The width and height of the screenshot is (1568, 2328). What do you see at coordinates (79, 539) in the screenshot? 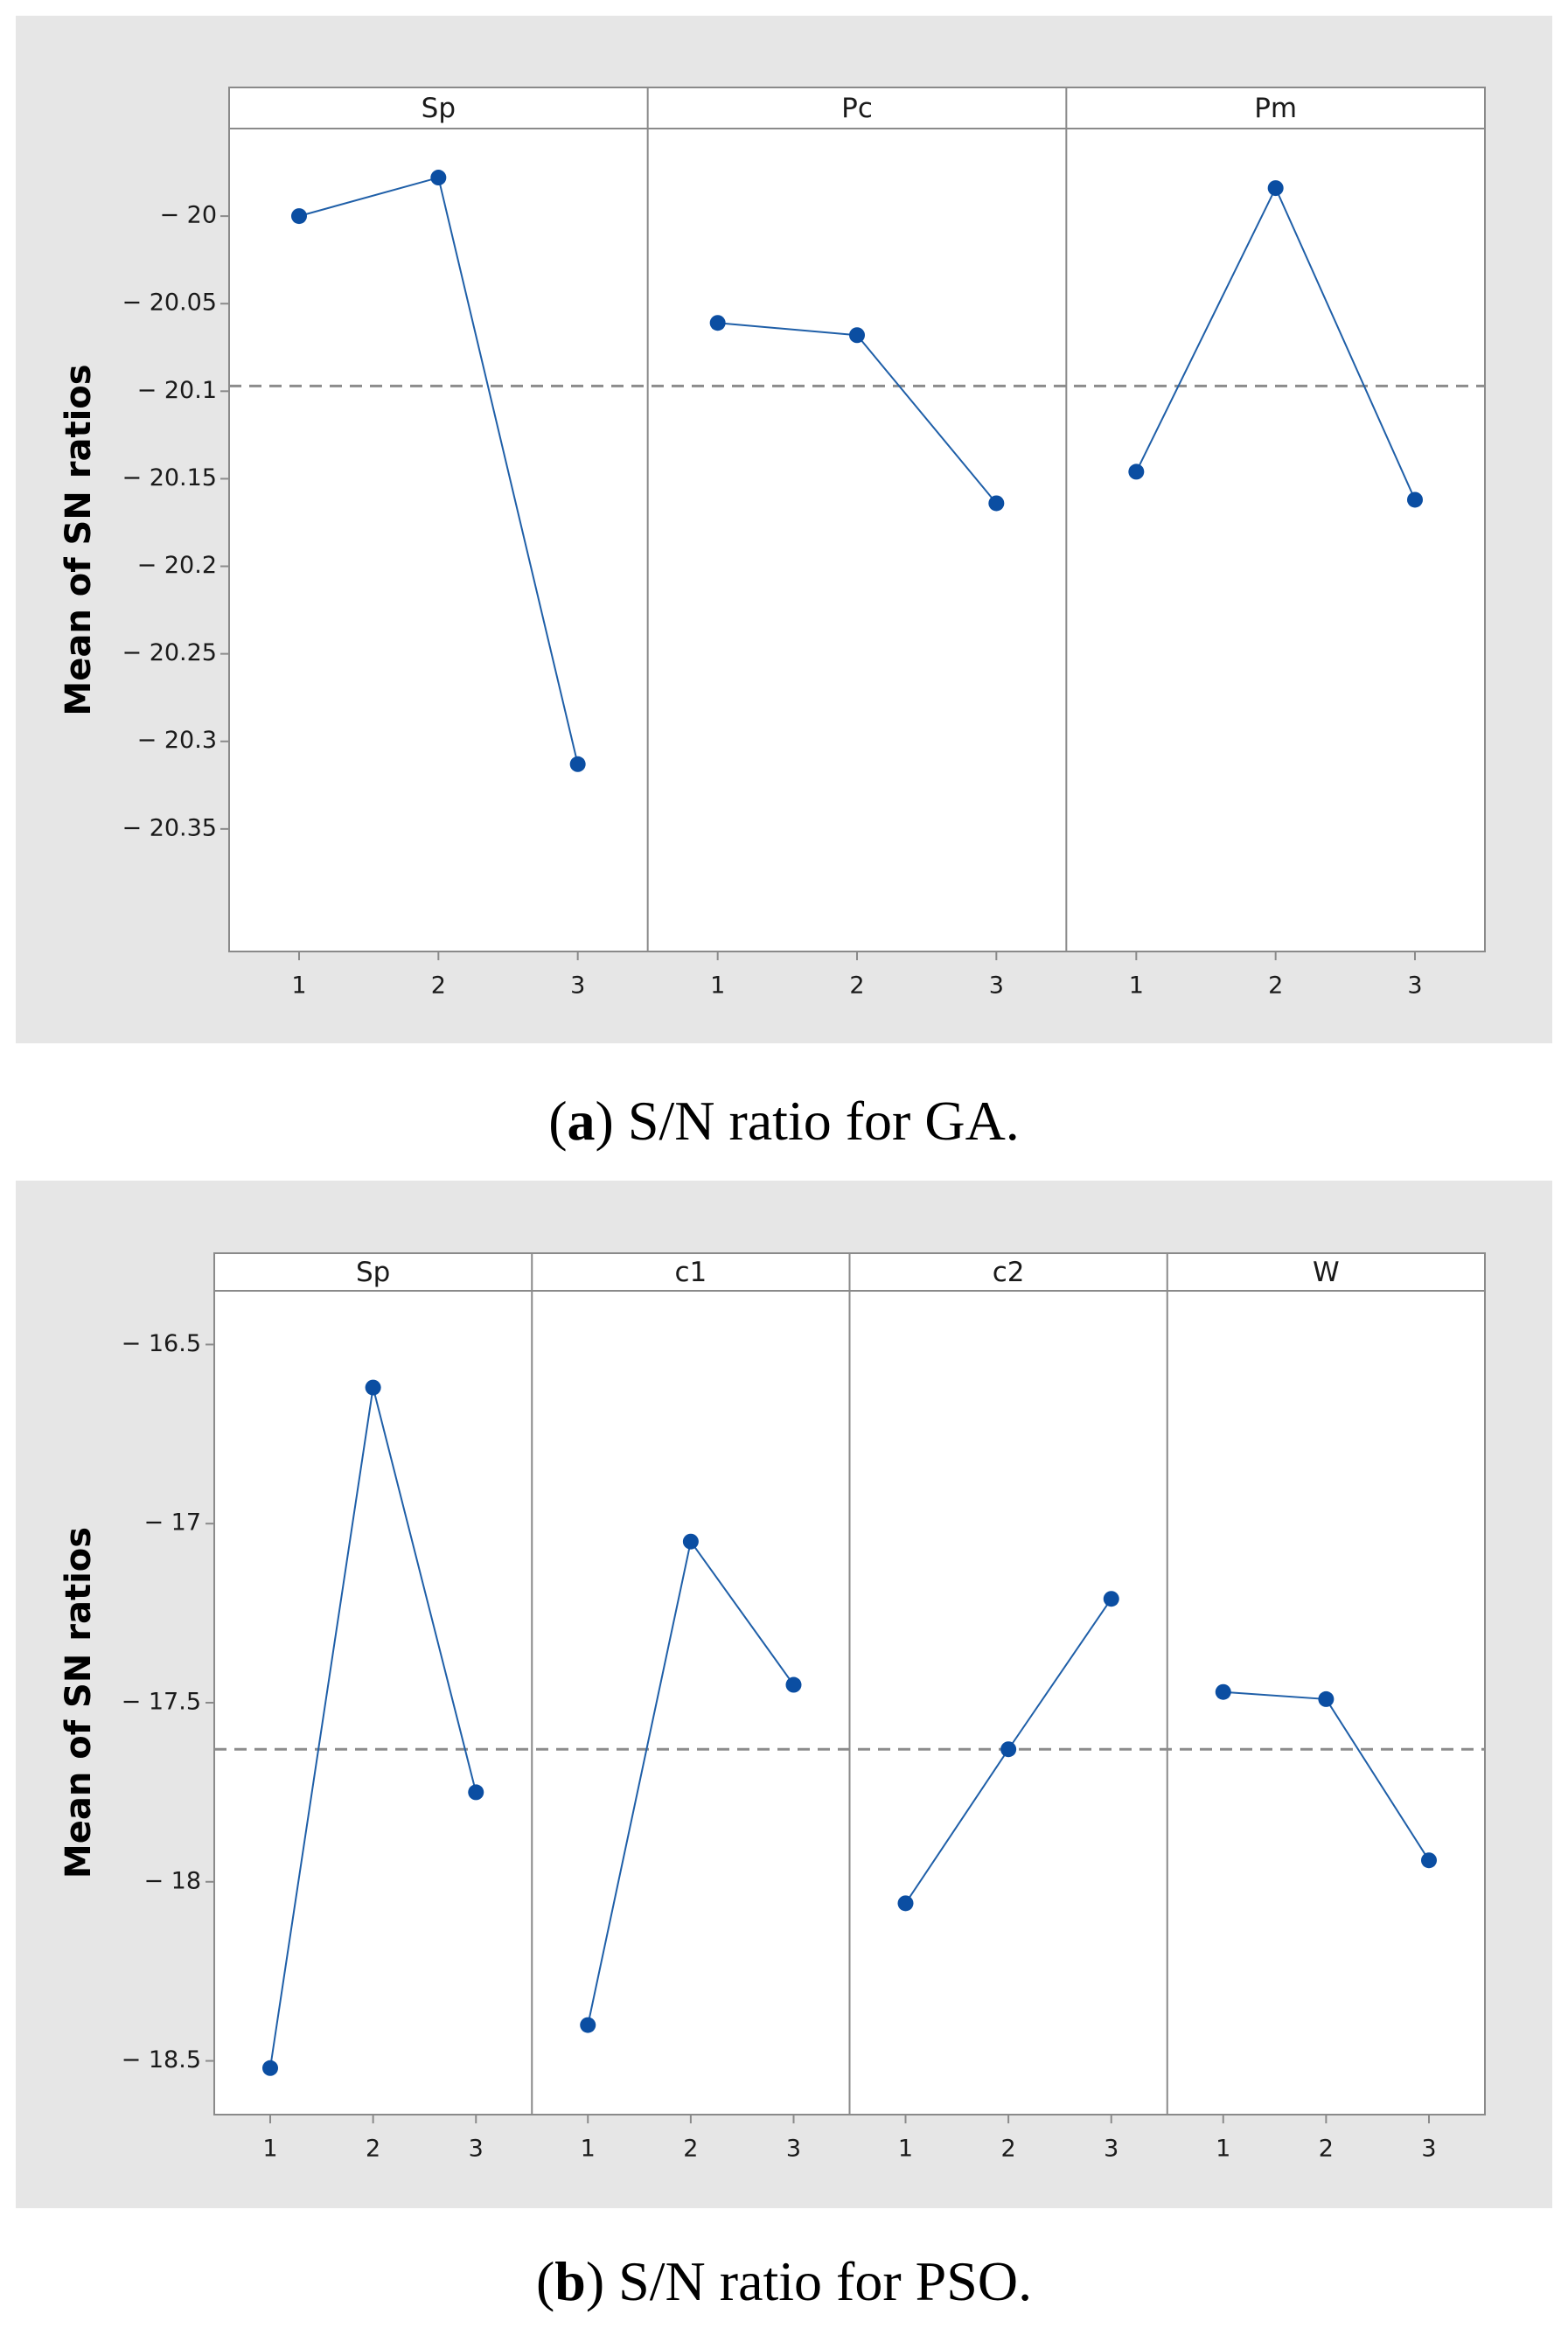
I see `ga-y-axis-label: Mean of SN ratios` at bounding box center [79, 539].